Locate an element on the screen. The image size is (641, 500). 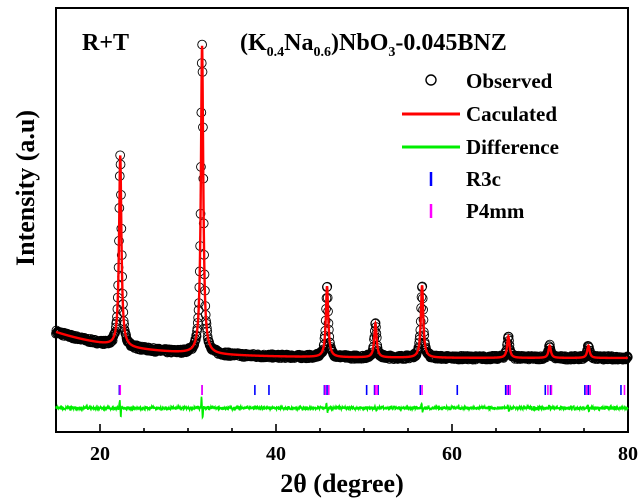
r3c-bragg-ticks is located at coordinates (370, 390).